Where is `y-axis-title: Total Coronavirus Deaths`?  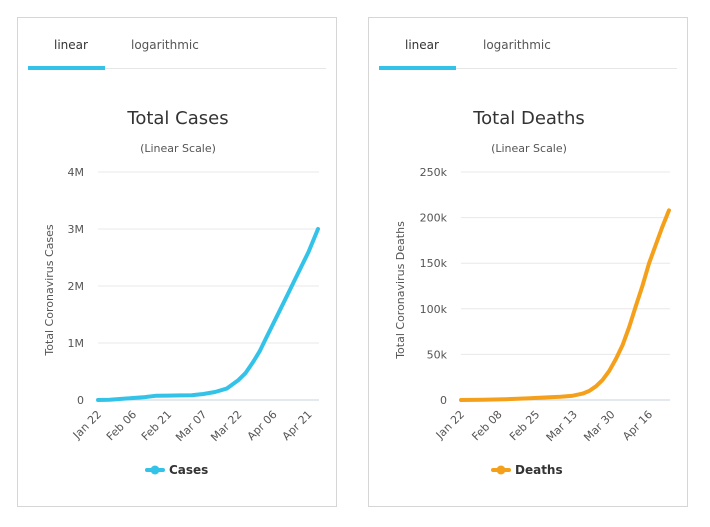
y-axis-title: Total Coronavirus Deaths is located at coordinates (400, 290).